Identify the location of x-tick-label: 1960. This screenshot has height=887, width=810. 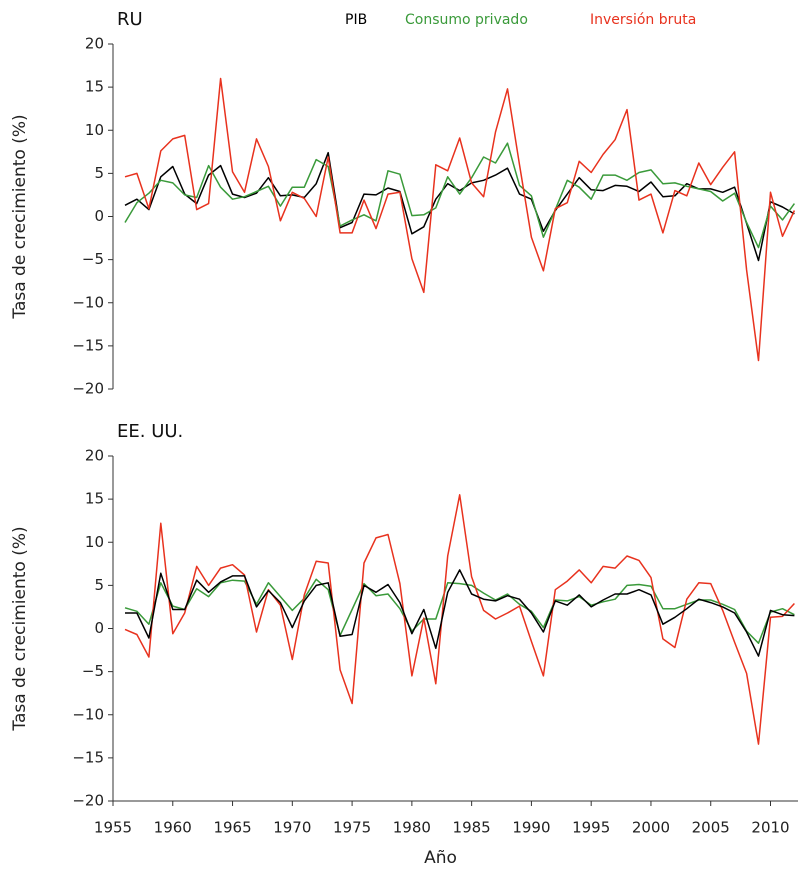
(173, 828).